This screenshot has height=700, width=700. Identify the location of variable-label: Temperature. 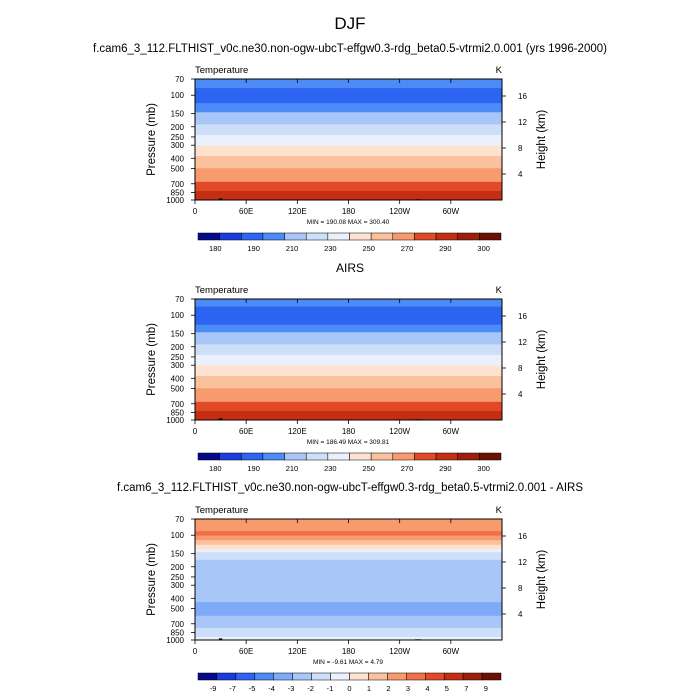
(221, 290).